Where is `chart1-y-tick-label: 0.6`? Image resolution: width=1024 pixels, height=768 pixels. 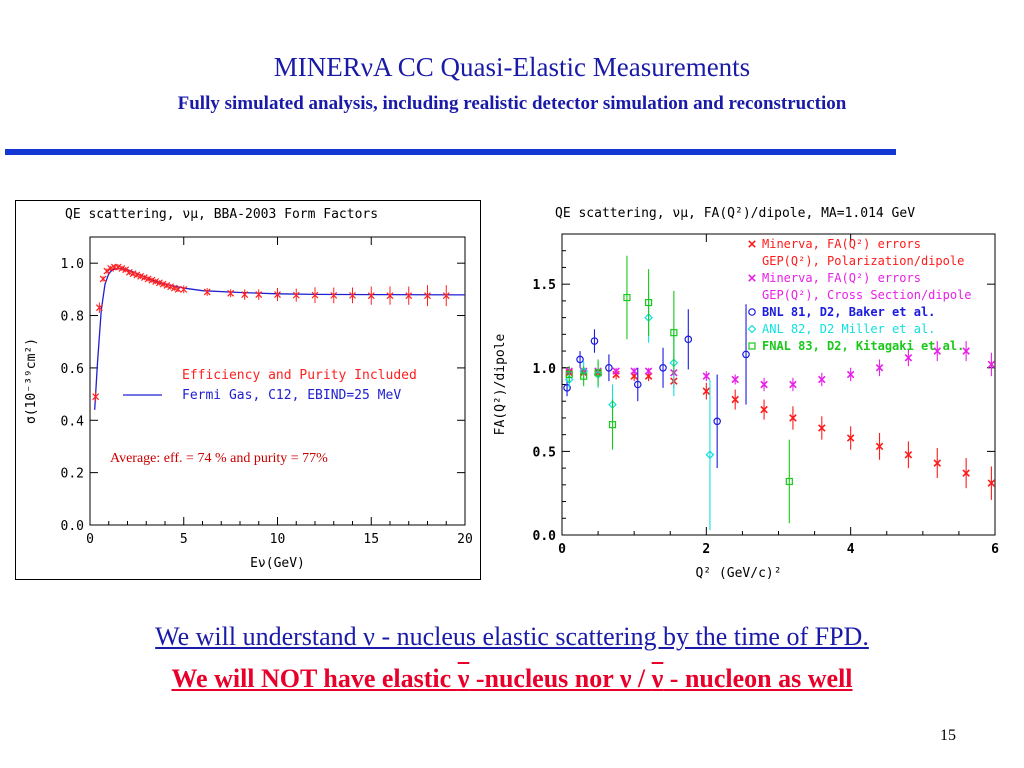
chart1-y-tick-label: 0.6 is located at coordinates (72, 369).